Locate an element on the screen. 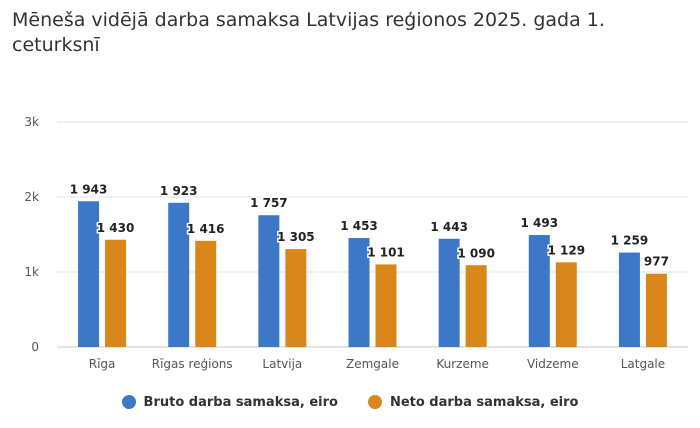 The image size is (700, 428). x-tick-label: Latvija is located at coordinates (282, 364).